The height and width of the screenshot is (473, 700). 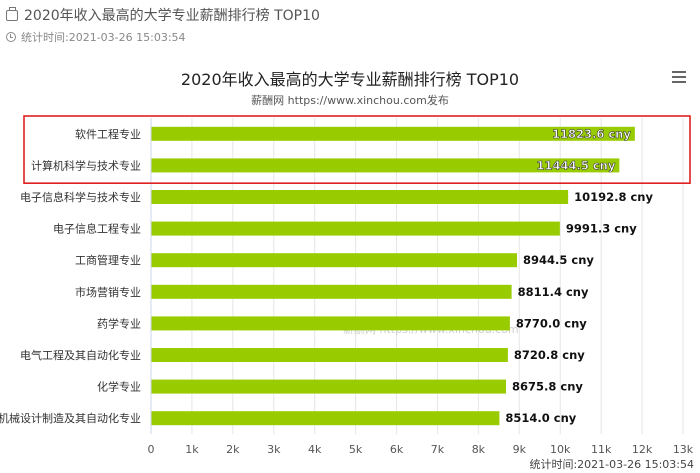 What do you see at coordinates (172, 16) in the screenshot?
I see `page-title-text: 2020年收入最高的大学专业薪酬排行榜 TOP10` at bounding box center [172, 16].